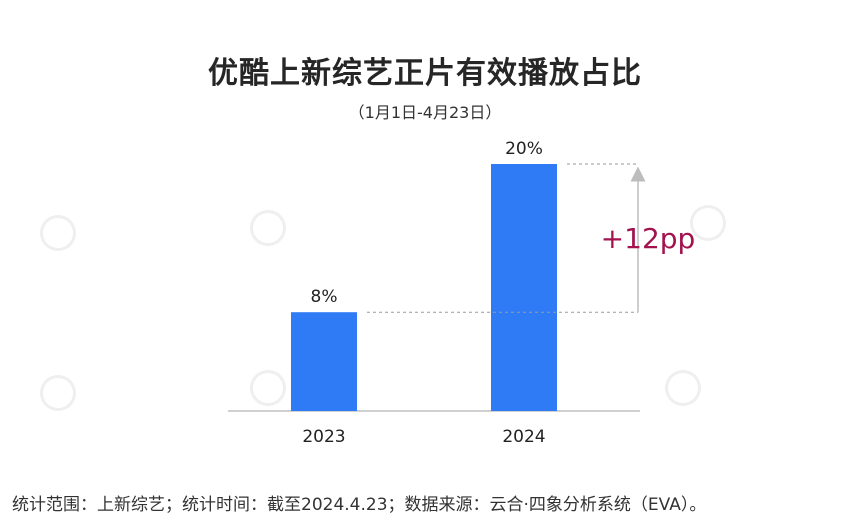  I want to click on value-label-2023: 8%, so click(324, 297).